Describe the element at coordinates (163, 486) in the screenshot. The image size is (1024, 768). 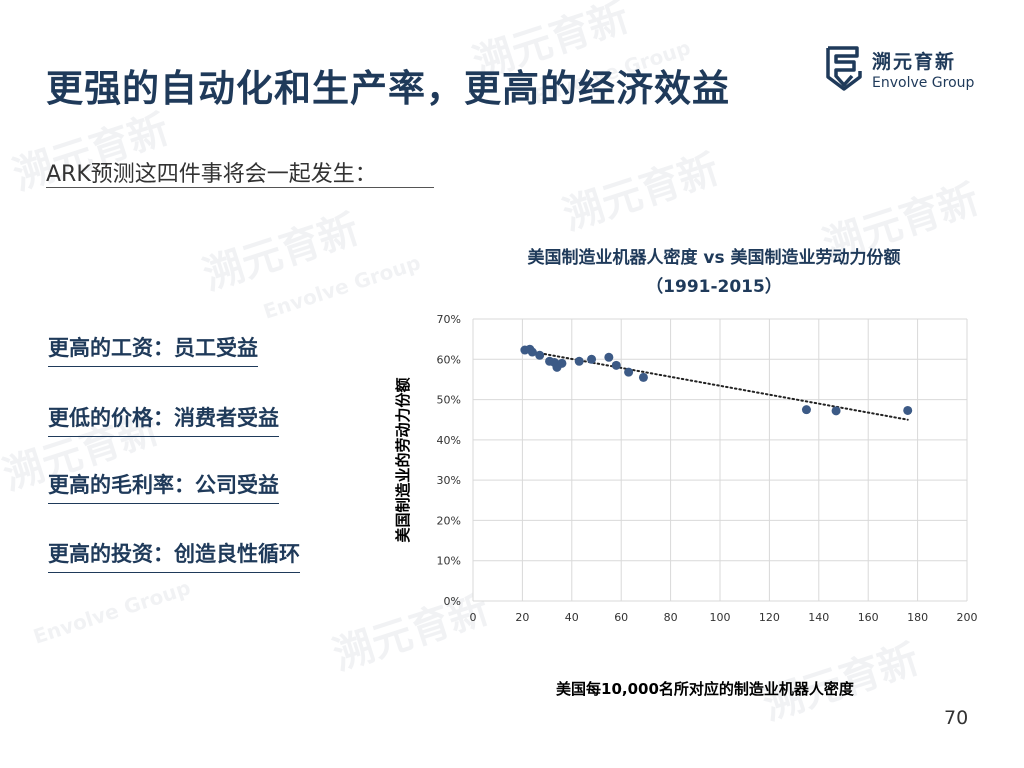
I see `benefit-item: 更高的毛利率：公司受益` at that location.